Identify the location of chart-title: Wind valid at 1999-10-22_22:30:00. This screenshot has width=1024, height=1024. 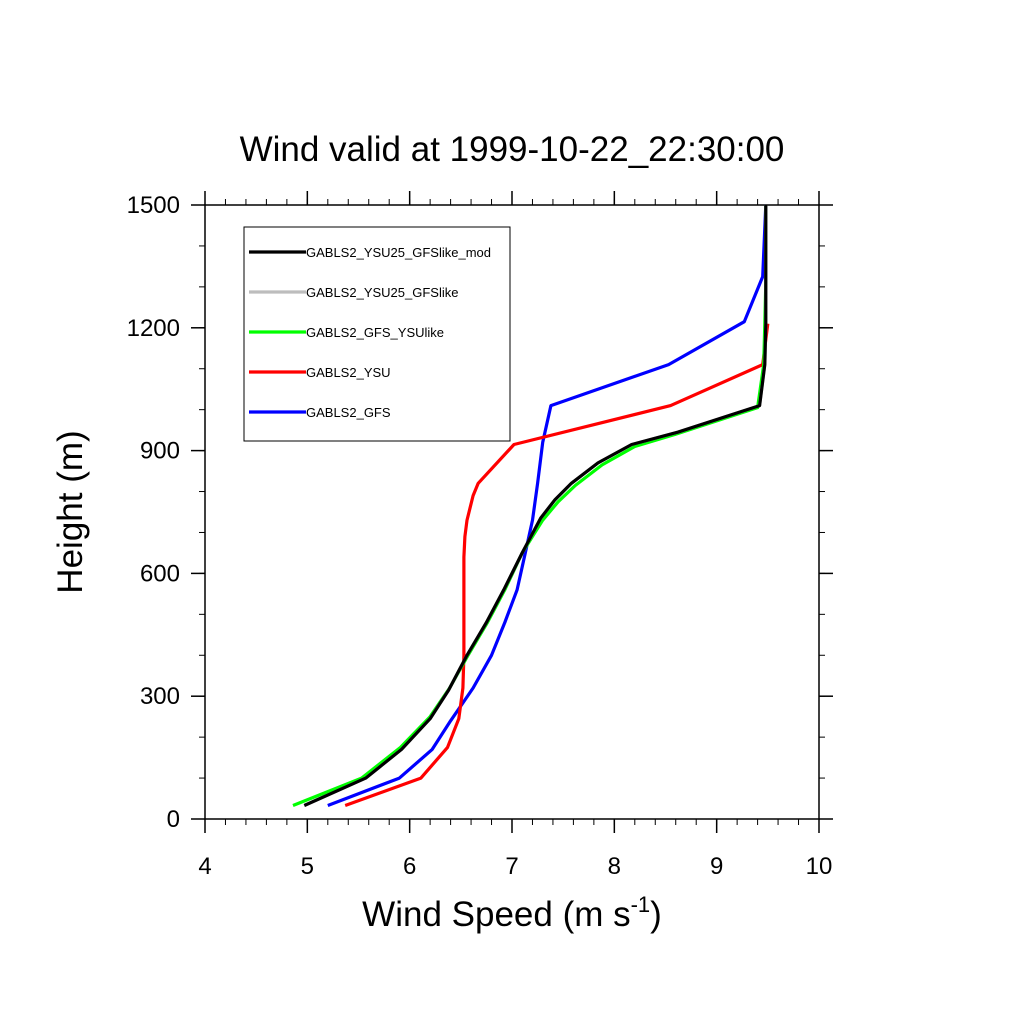
(512, 149).